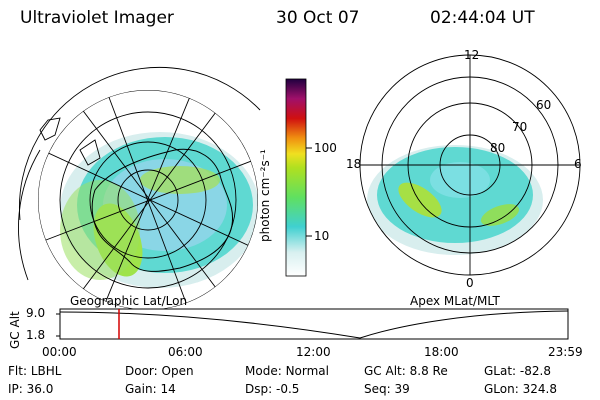 Image resolution: width=600 pixels, height=400 pixels. What do you see at coordinates (36, 335) in the screenshot?
I see `timeline-y-tick-low: 1.8` at bounding box center [36, 335].